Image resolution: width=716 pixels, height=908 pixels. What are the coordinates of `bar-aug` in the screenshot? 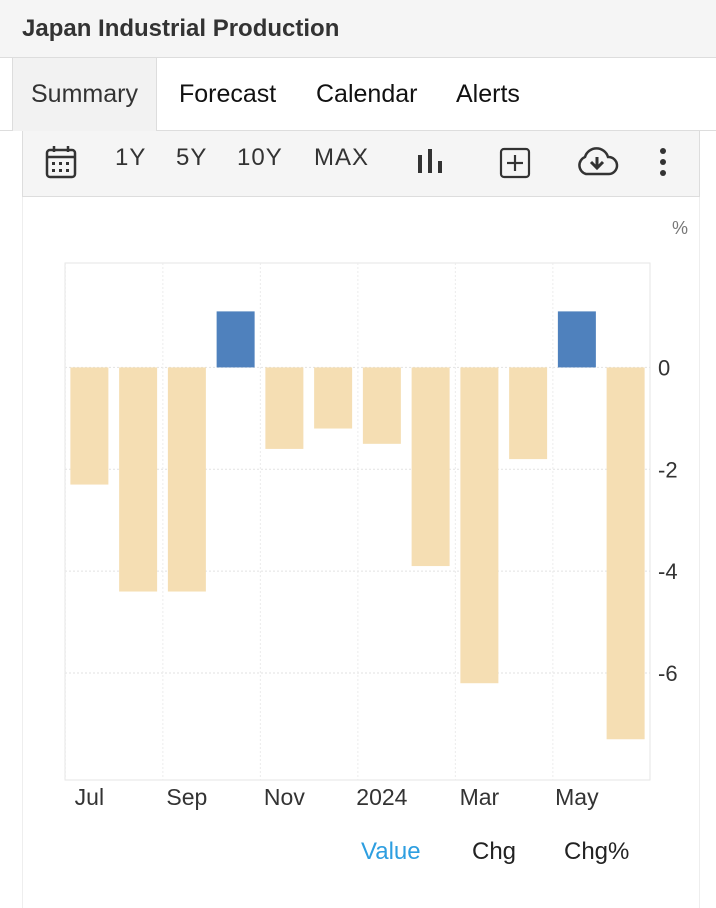 It's located at (138, 479).